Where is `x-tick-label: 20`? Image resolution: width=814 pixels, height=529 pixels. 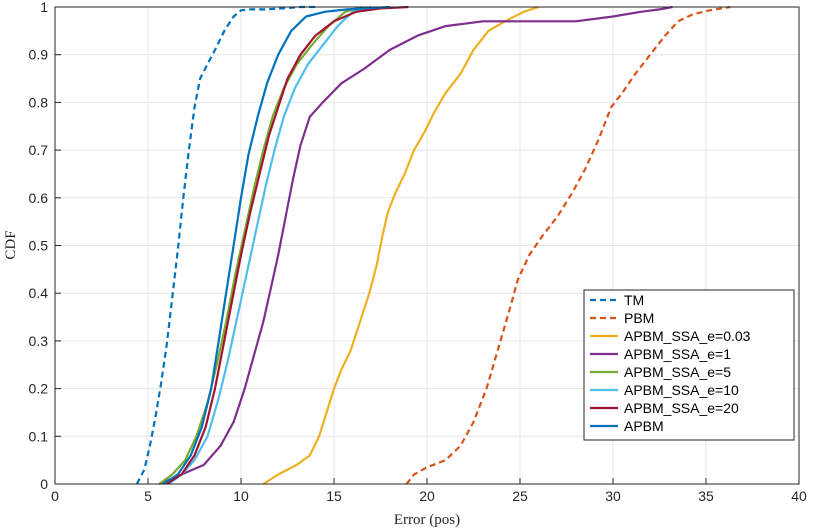
x-tick-label: 20 is located at coordinates (427, 496).